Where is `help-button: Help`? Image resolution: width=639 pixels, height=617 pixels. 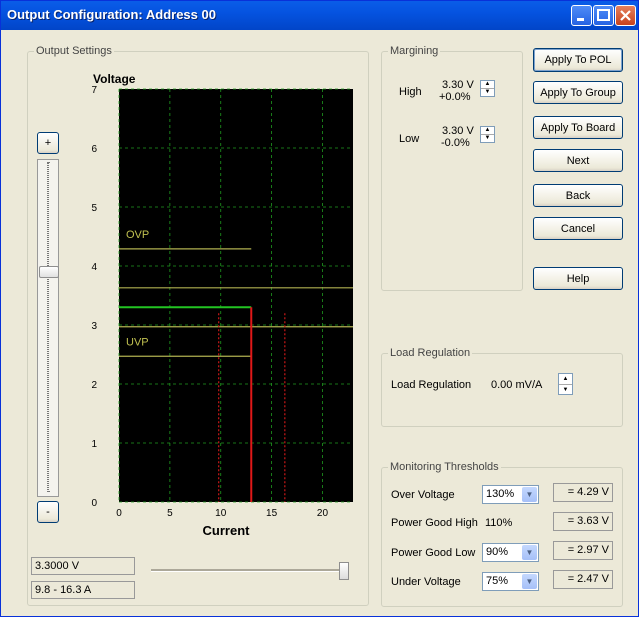
help-button: Help is located at coordinates (578, 278).